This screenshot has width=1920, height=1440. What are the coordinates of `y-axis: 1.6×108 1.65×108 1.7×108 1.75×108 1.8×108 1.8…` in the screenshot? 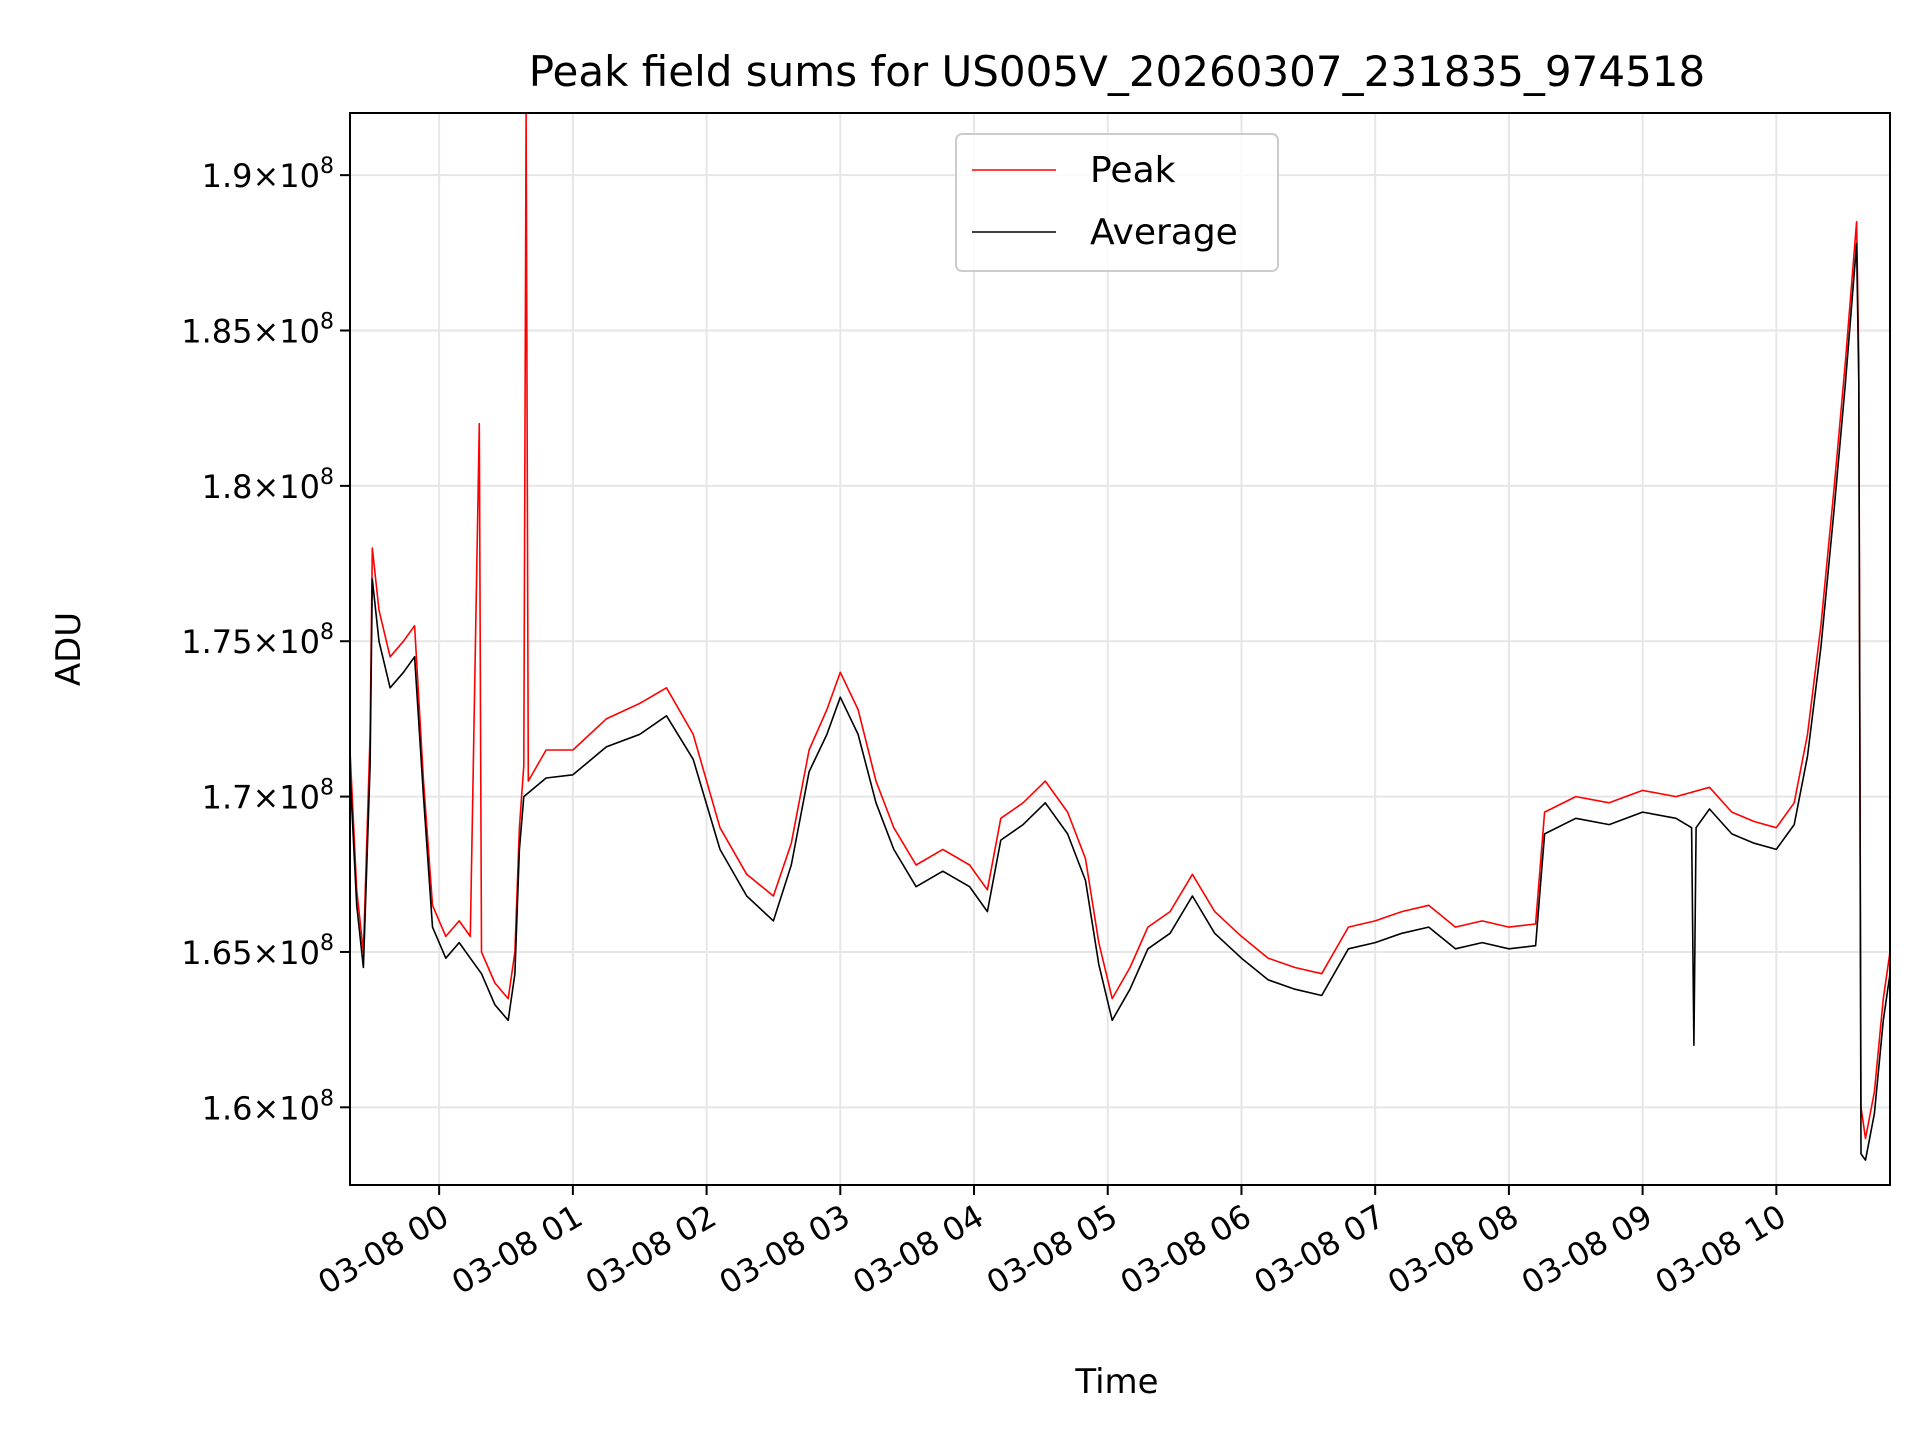 It's located at (265, 640).